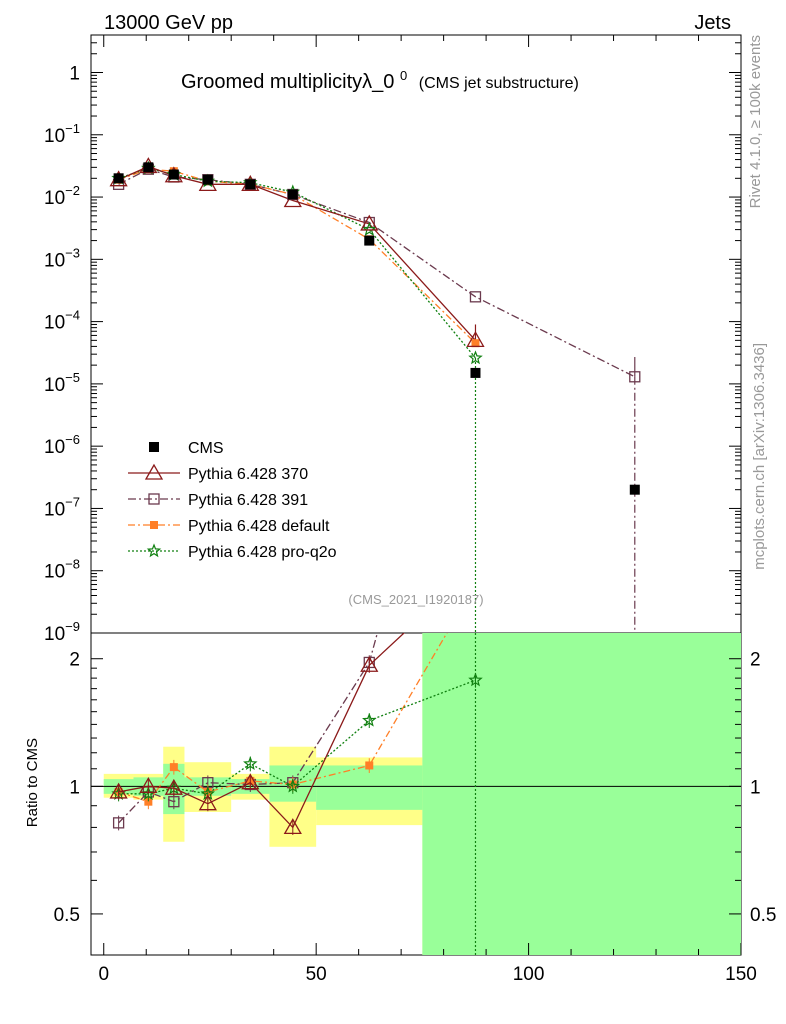  What do you see at coordinates (154, 499) in the screenshot?
I see `legend-marker-p391` at bounding box center [154, 499].